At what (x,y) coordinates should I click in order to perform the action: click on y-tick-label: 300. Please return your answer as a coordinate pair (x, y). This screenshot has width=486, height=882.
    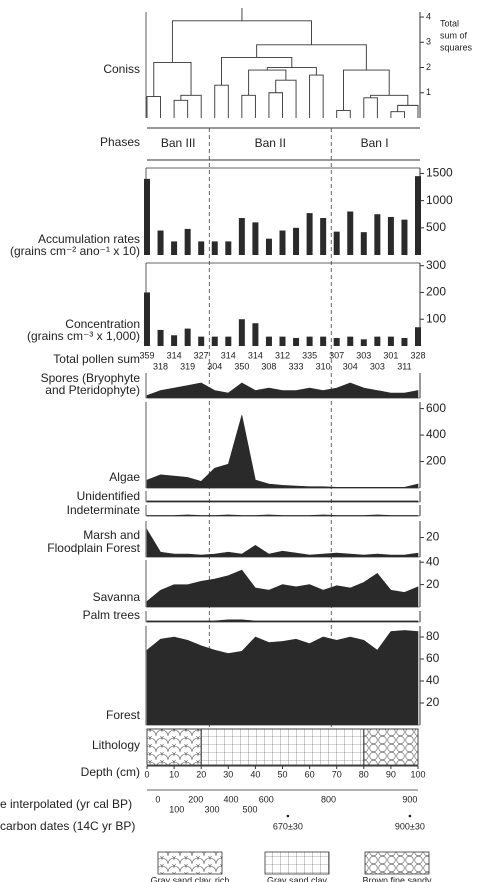
    Looking at the image, I should click on (436, 265).